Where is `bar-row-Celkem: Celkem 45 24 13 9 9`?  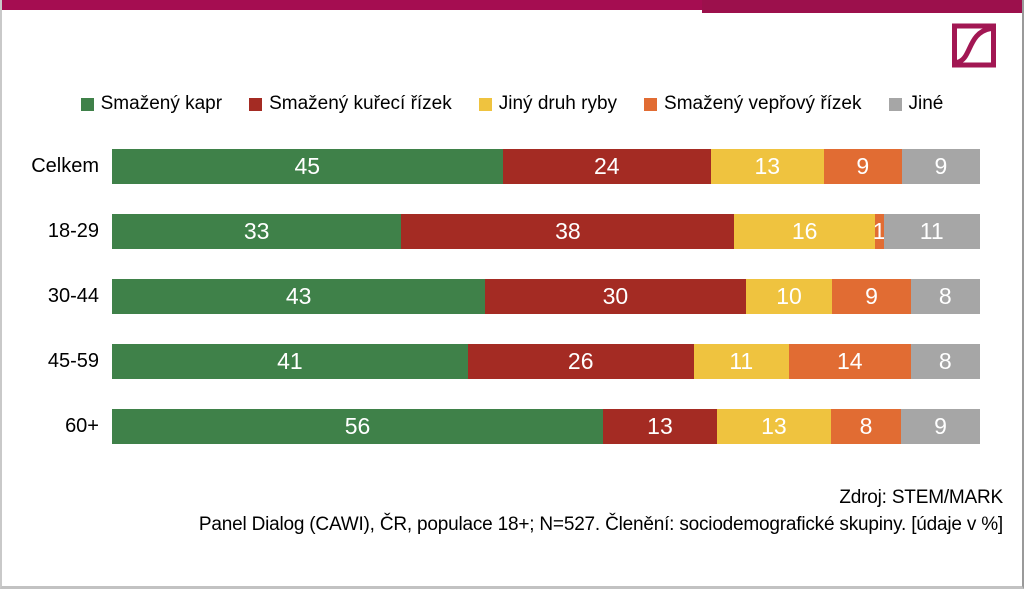 bar-row-Celkem: Celkem 45 24 13 9 9 is located at coordinates (491, 166).